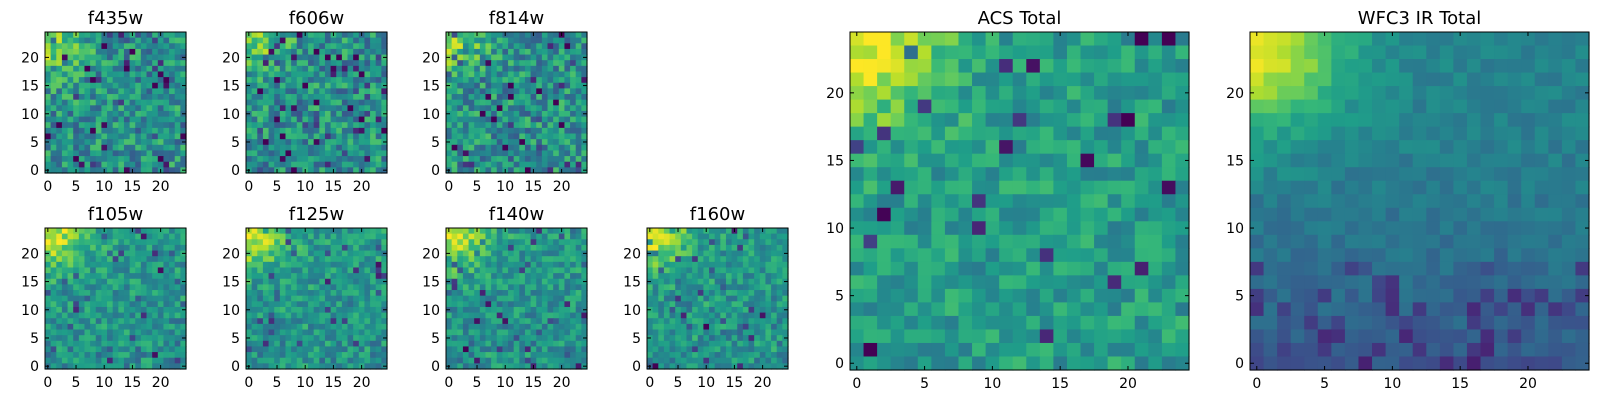  Describe the element at coordinates (431, 58) in the screenshot. I see `y-tick-label: 20` at that location.